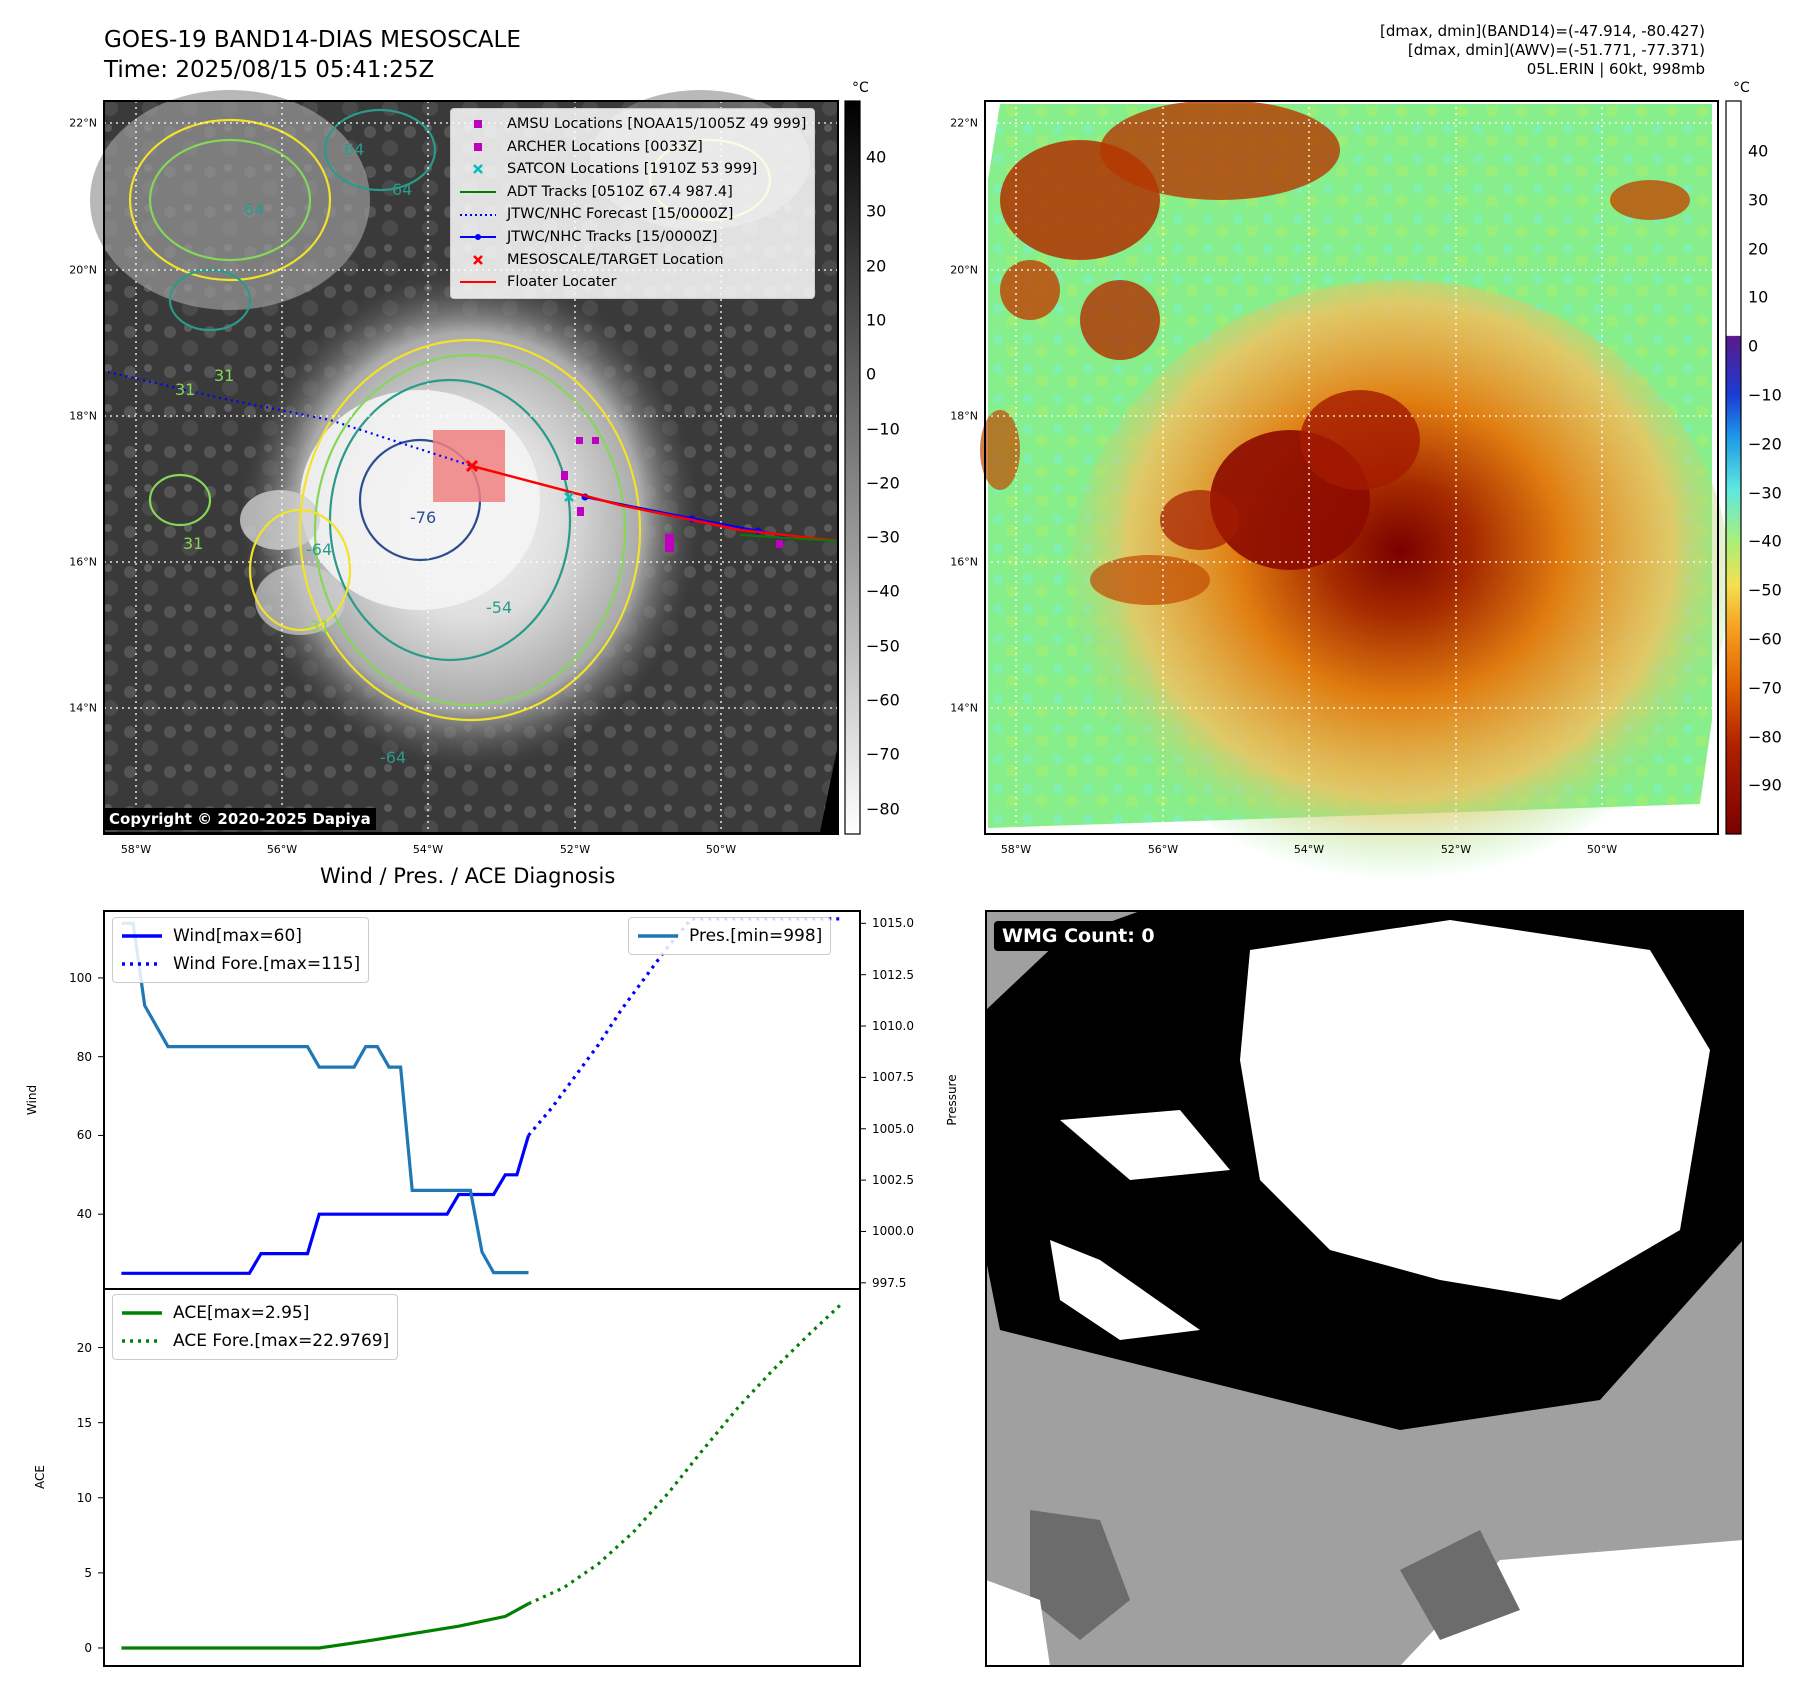 The width and height of the screenshot is (1797, 1690). What do you see at coordinates (423, 517) in the screenshot?
I see `contour-label: -76` at bounding box center [423, 517].